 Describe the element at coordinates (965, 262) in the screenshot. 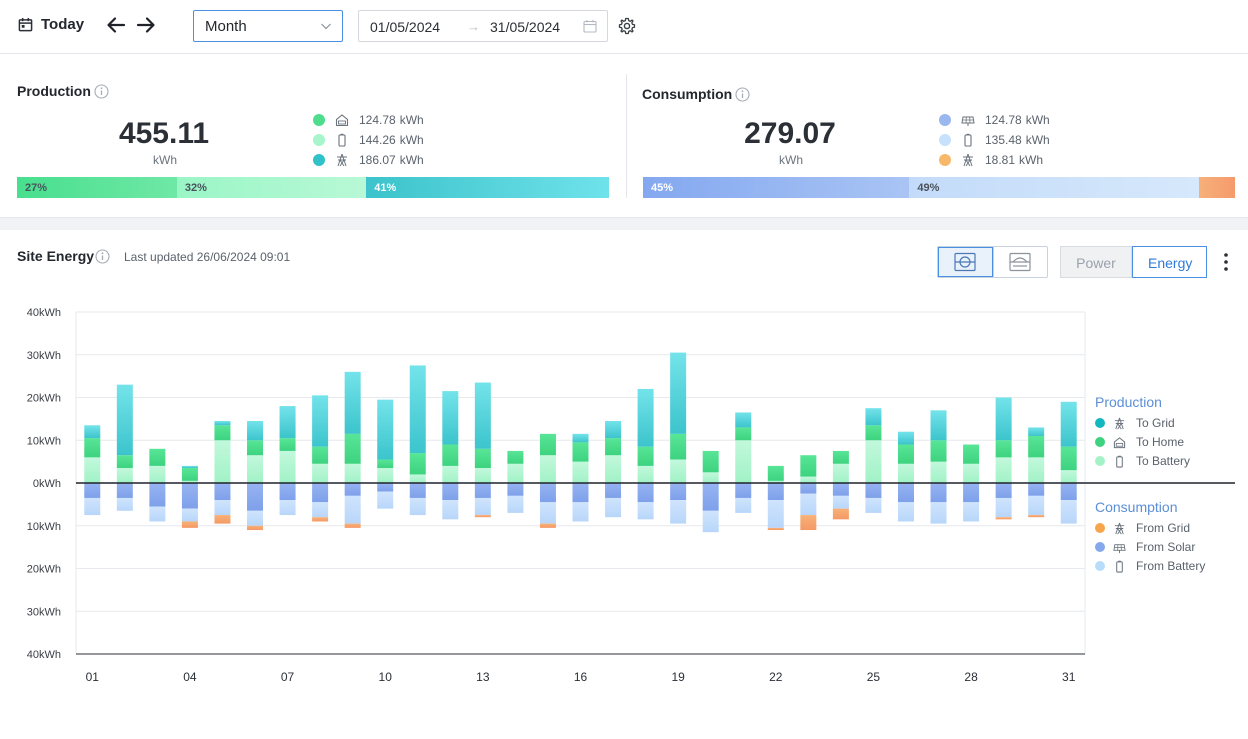

I see `bidirectional-view-button` at that location.